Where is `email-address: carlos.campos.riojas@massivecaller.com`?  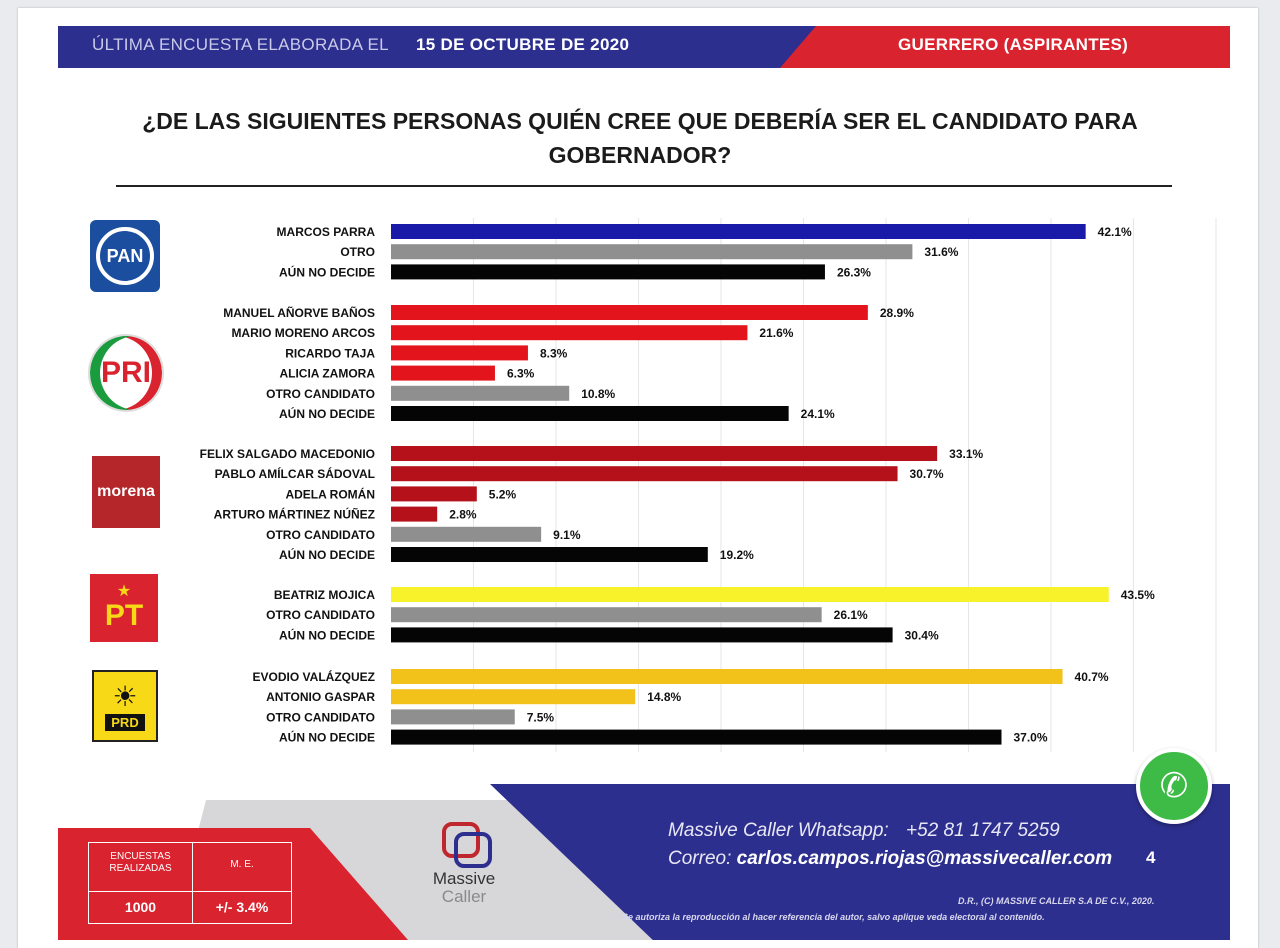 email-address: carlos.campos.riojas@massivecaller.com is located at coordinates (924, 858).